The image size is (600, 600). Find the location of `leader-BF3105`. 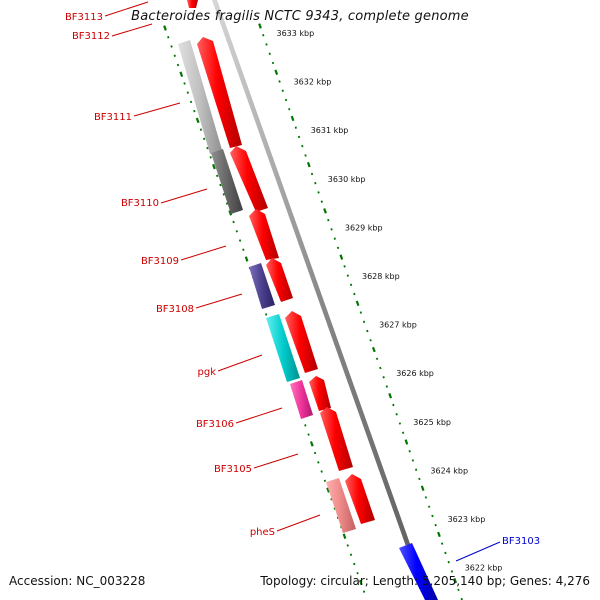

leader-BF3105 is located at coordinates (276, 461).